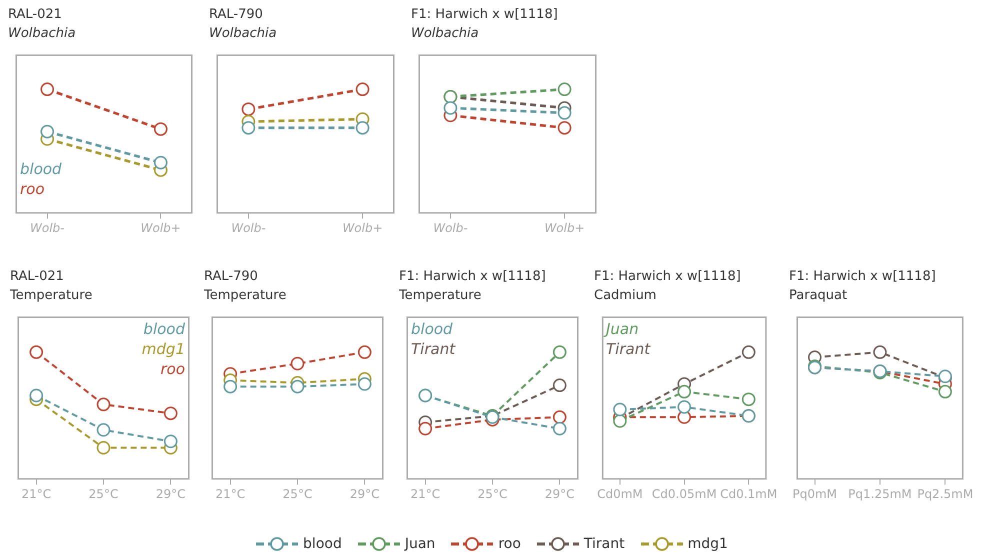  Describe the element at coordinates (41, 169) in the screenshot. I see `series-label: blood` at that location.